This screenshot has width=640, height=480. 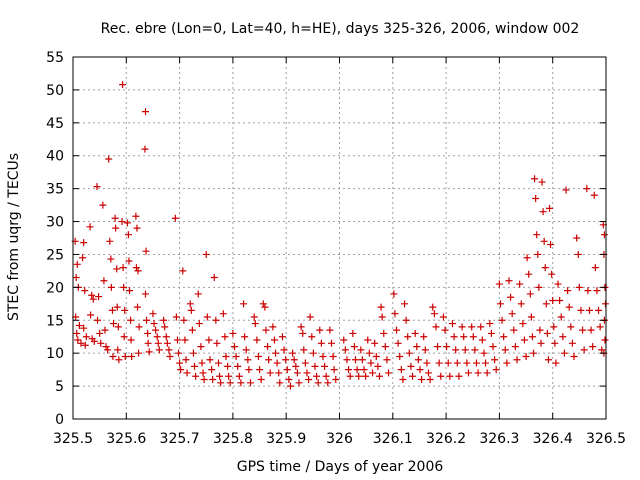 I want to click on x-tick-label: 326.4, so click(x=553, y=439).